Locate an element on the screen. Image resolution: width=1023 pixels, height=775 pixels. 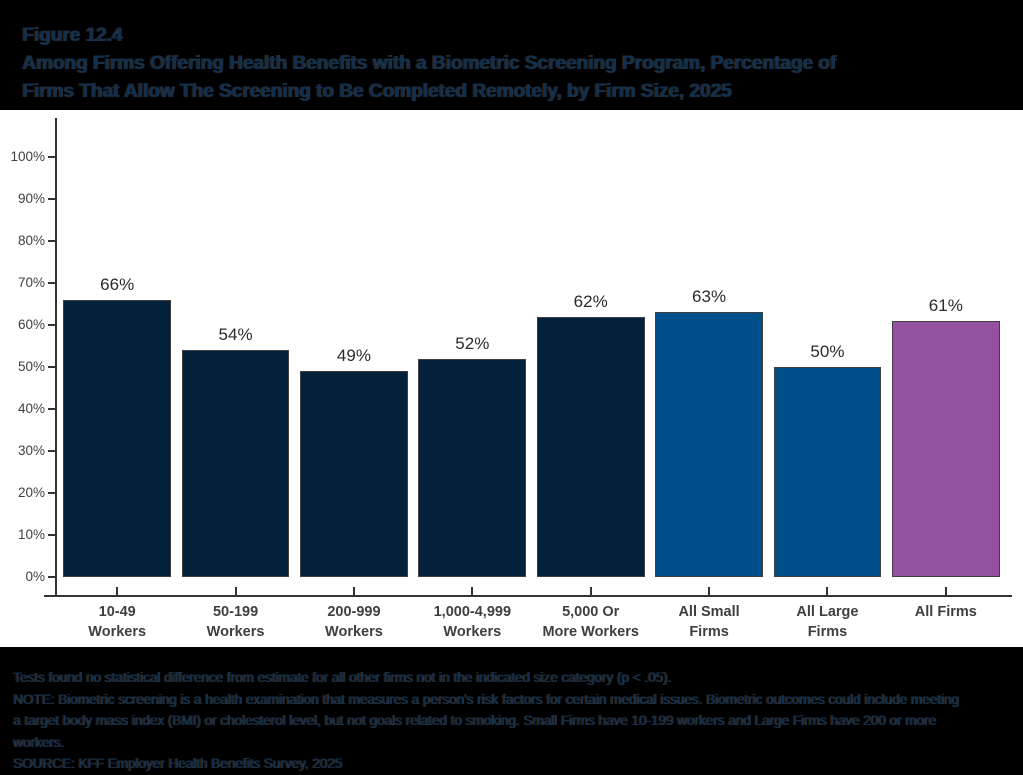
bar-column: 50% is located at coordinates (827, 343).